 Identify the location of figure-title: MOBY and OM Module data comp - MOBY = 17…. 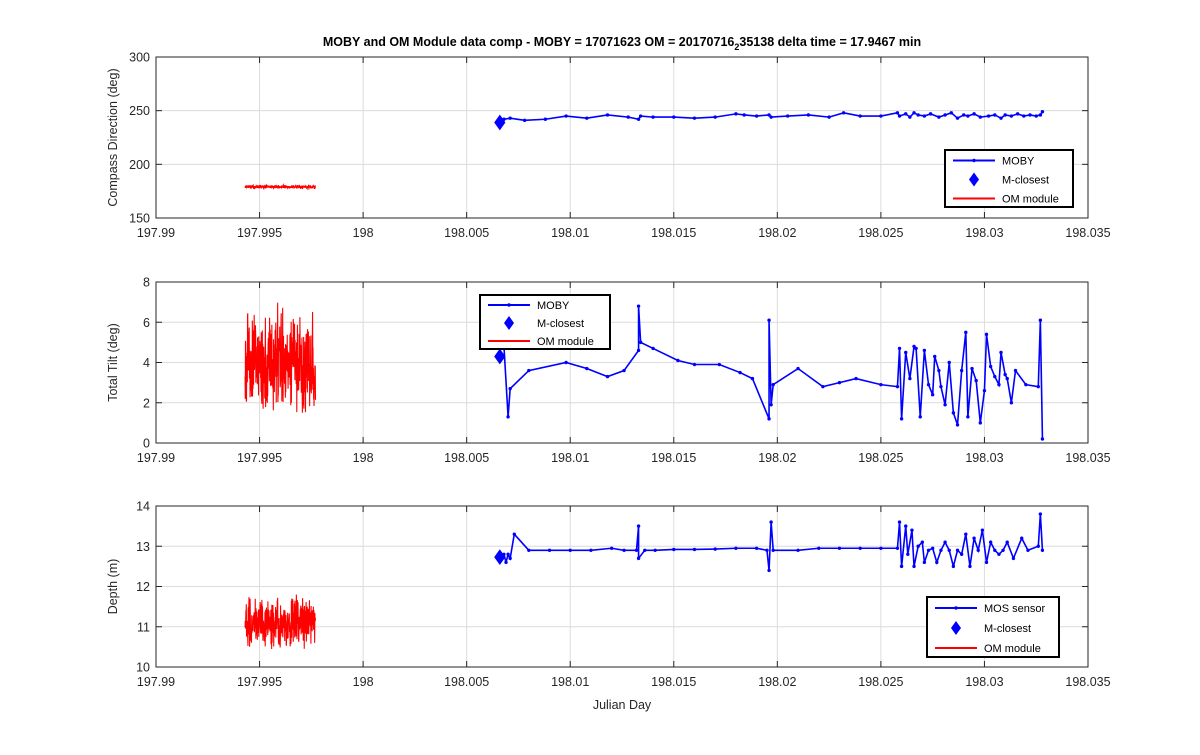
(622, 43).